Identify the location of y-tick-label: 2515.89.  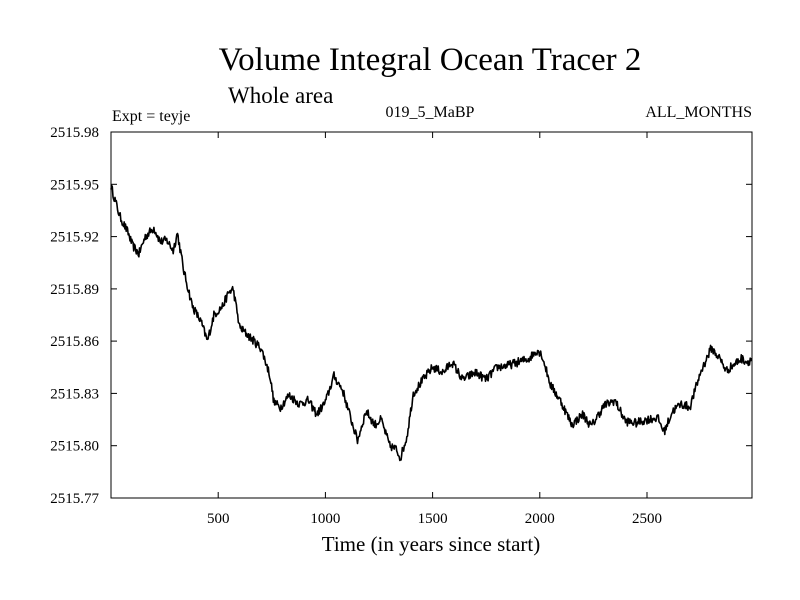
(74, 290).